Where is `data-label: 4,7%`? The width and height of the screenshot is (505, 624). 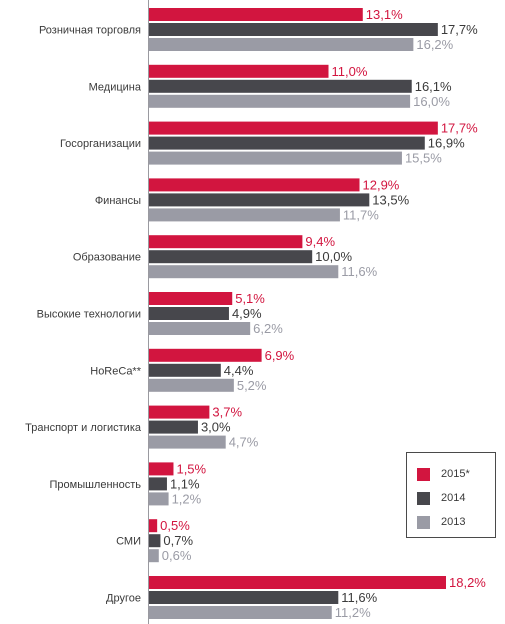 data-label: 4,7% is located at coordinates (244, 442).